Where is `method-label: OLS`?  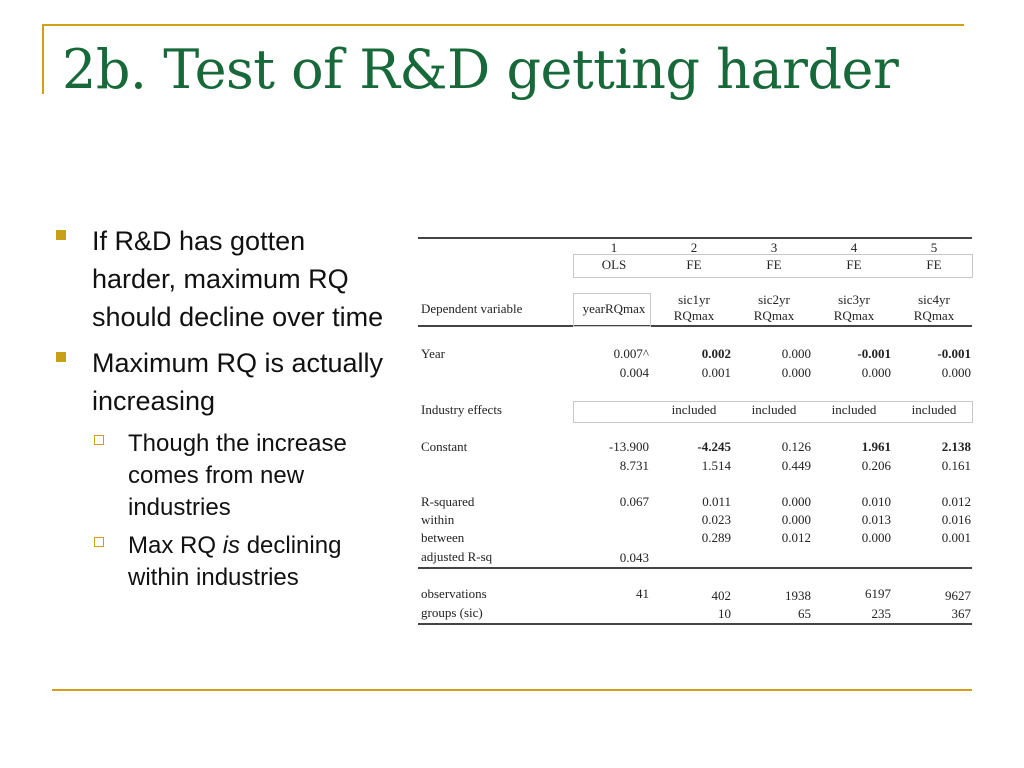 method-label: OLS is located at coordinates (614, 264).